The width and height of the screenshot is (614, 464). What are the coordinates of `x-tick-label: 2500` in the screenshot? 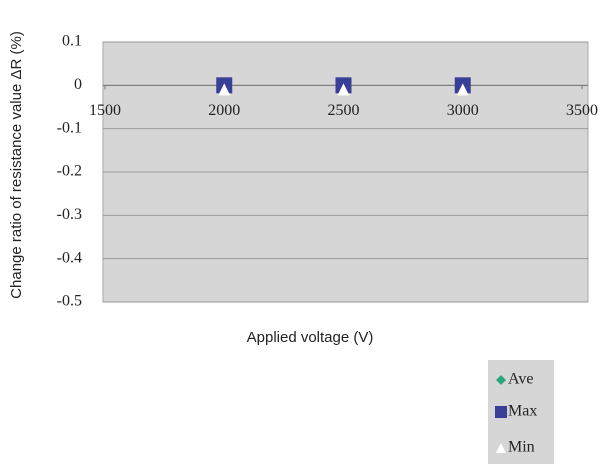 It's located at (344, 110).